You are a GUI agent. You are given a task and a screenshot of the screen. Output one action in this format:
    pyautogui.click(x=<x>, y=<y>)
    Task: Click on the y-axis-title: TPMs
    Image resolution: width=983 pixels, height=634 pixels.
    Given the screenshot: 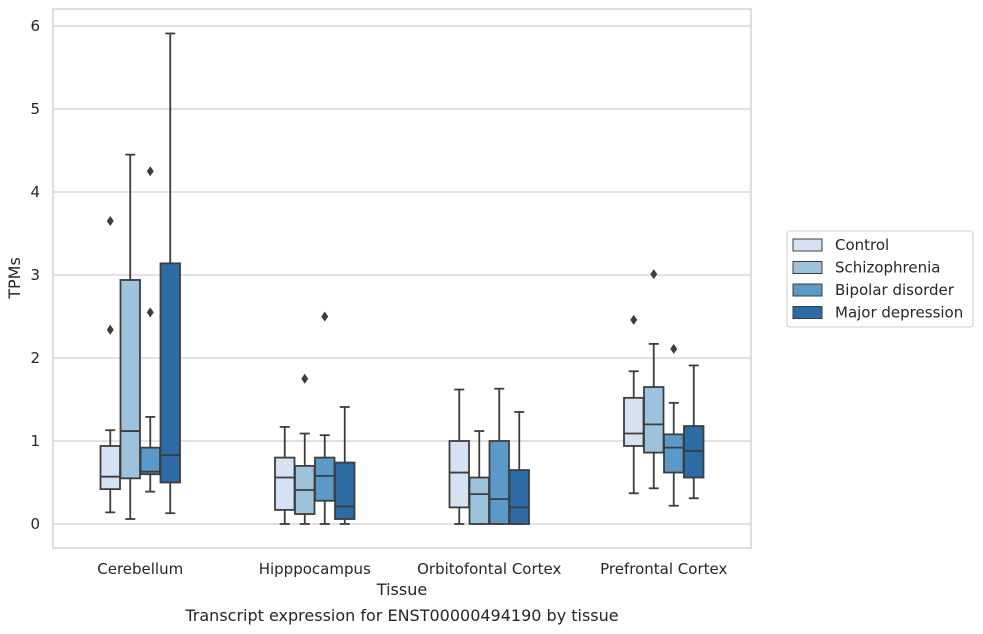 What is the action you would take?
    pyautogui.click(x=14, y=278)
    